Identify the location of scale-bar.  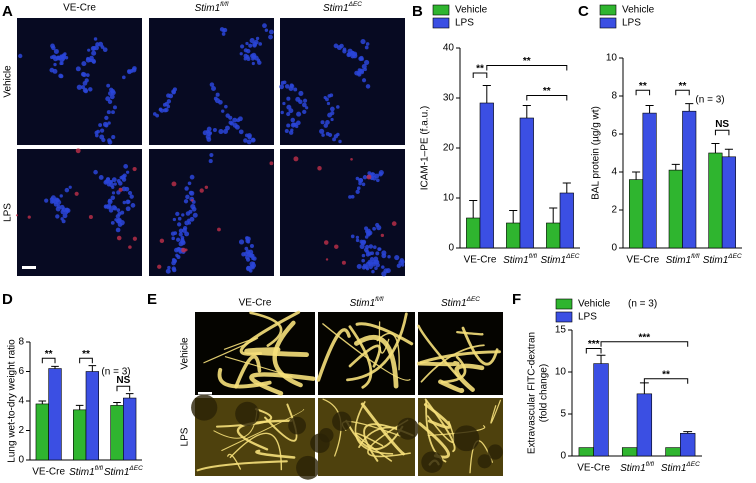
(29, 267).